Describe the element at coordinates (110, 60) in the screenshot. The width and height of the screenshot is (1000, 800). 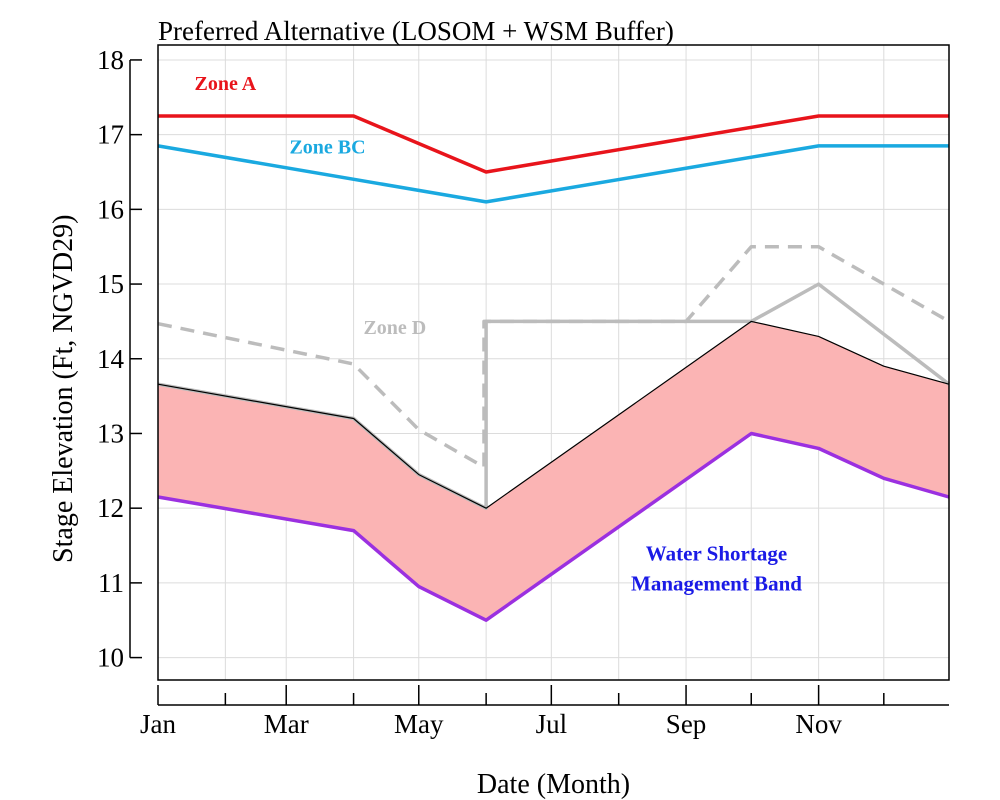
I see `y-tick-label: 18` at that location.